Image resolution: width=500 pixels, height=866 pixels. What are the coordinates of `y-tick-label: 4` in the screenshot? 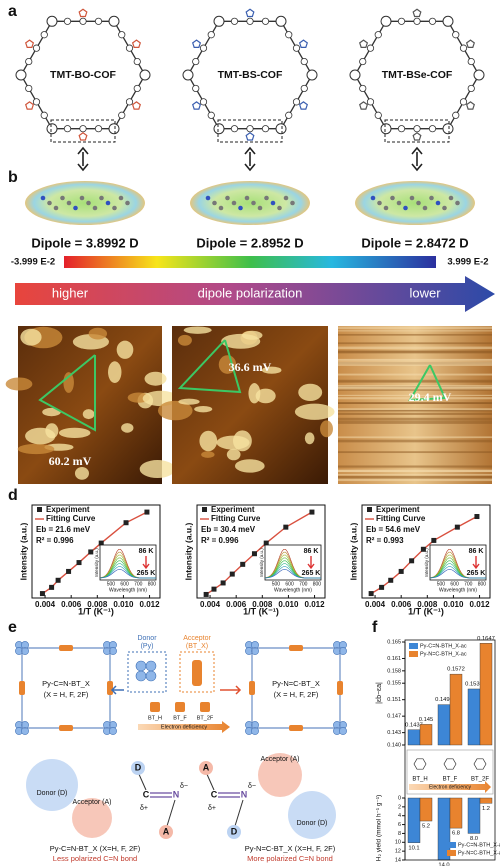 It's located at (399, 816).